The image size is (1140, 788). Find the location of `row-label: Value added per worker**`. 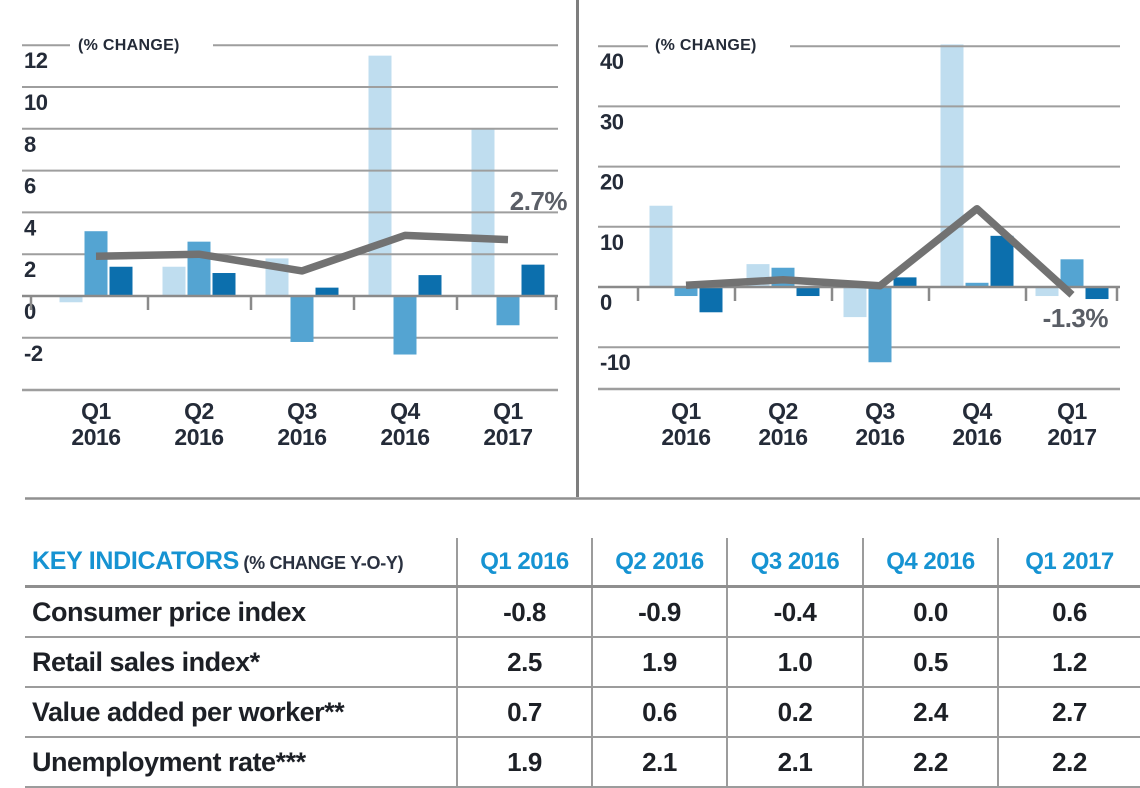

row-label: Value added per worker** is located at coordinates (241, 712).